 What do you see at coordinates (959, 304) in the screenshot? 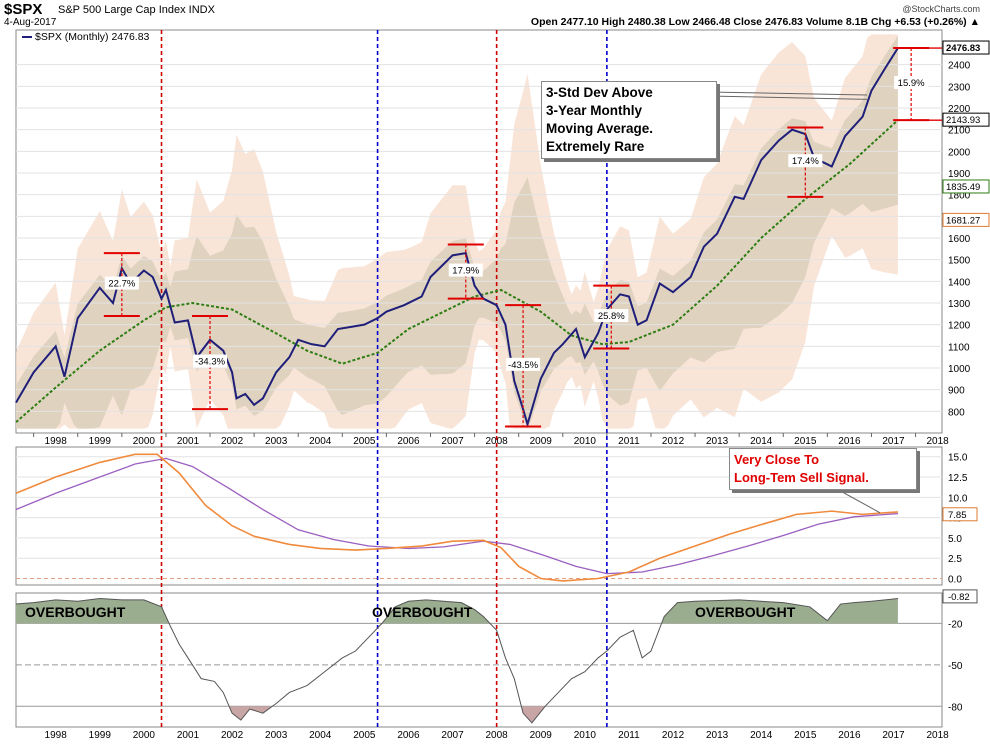
I see `y-tick-label: 1300` at bounding box center [959, 304].